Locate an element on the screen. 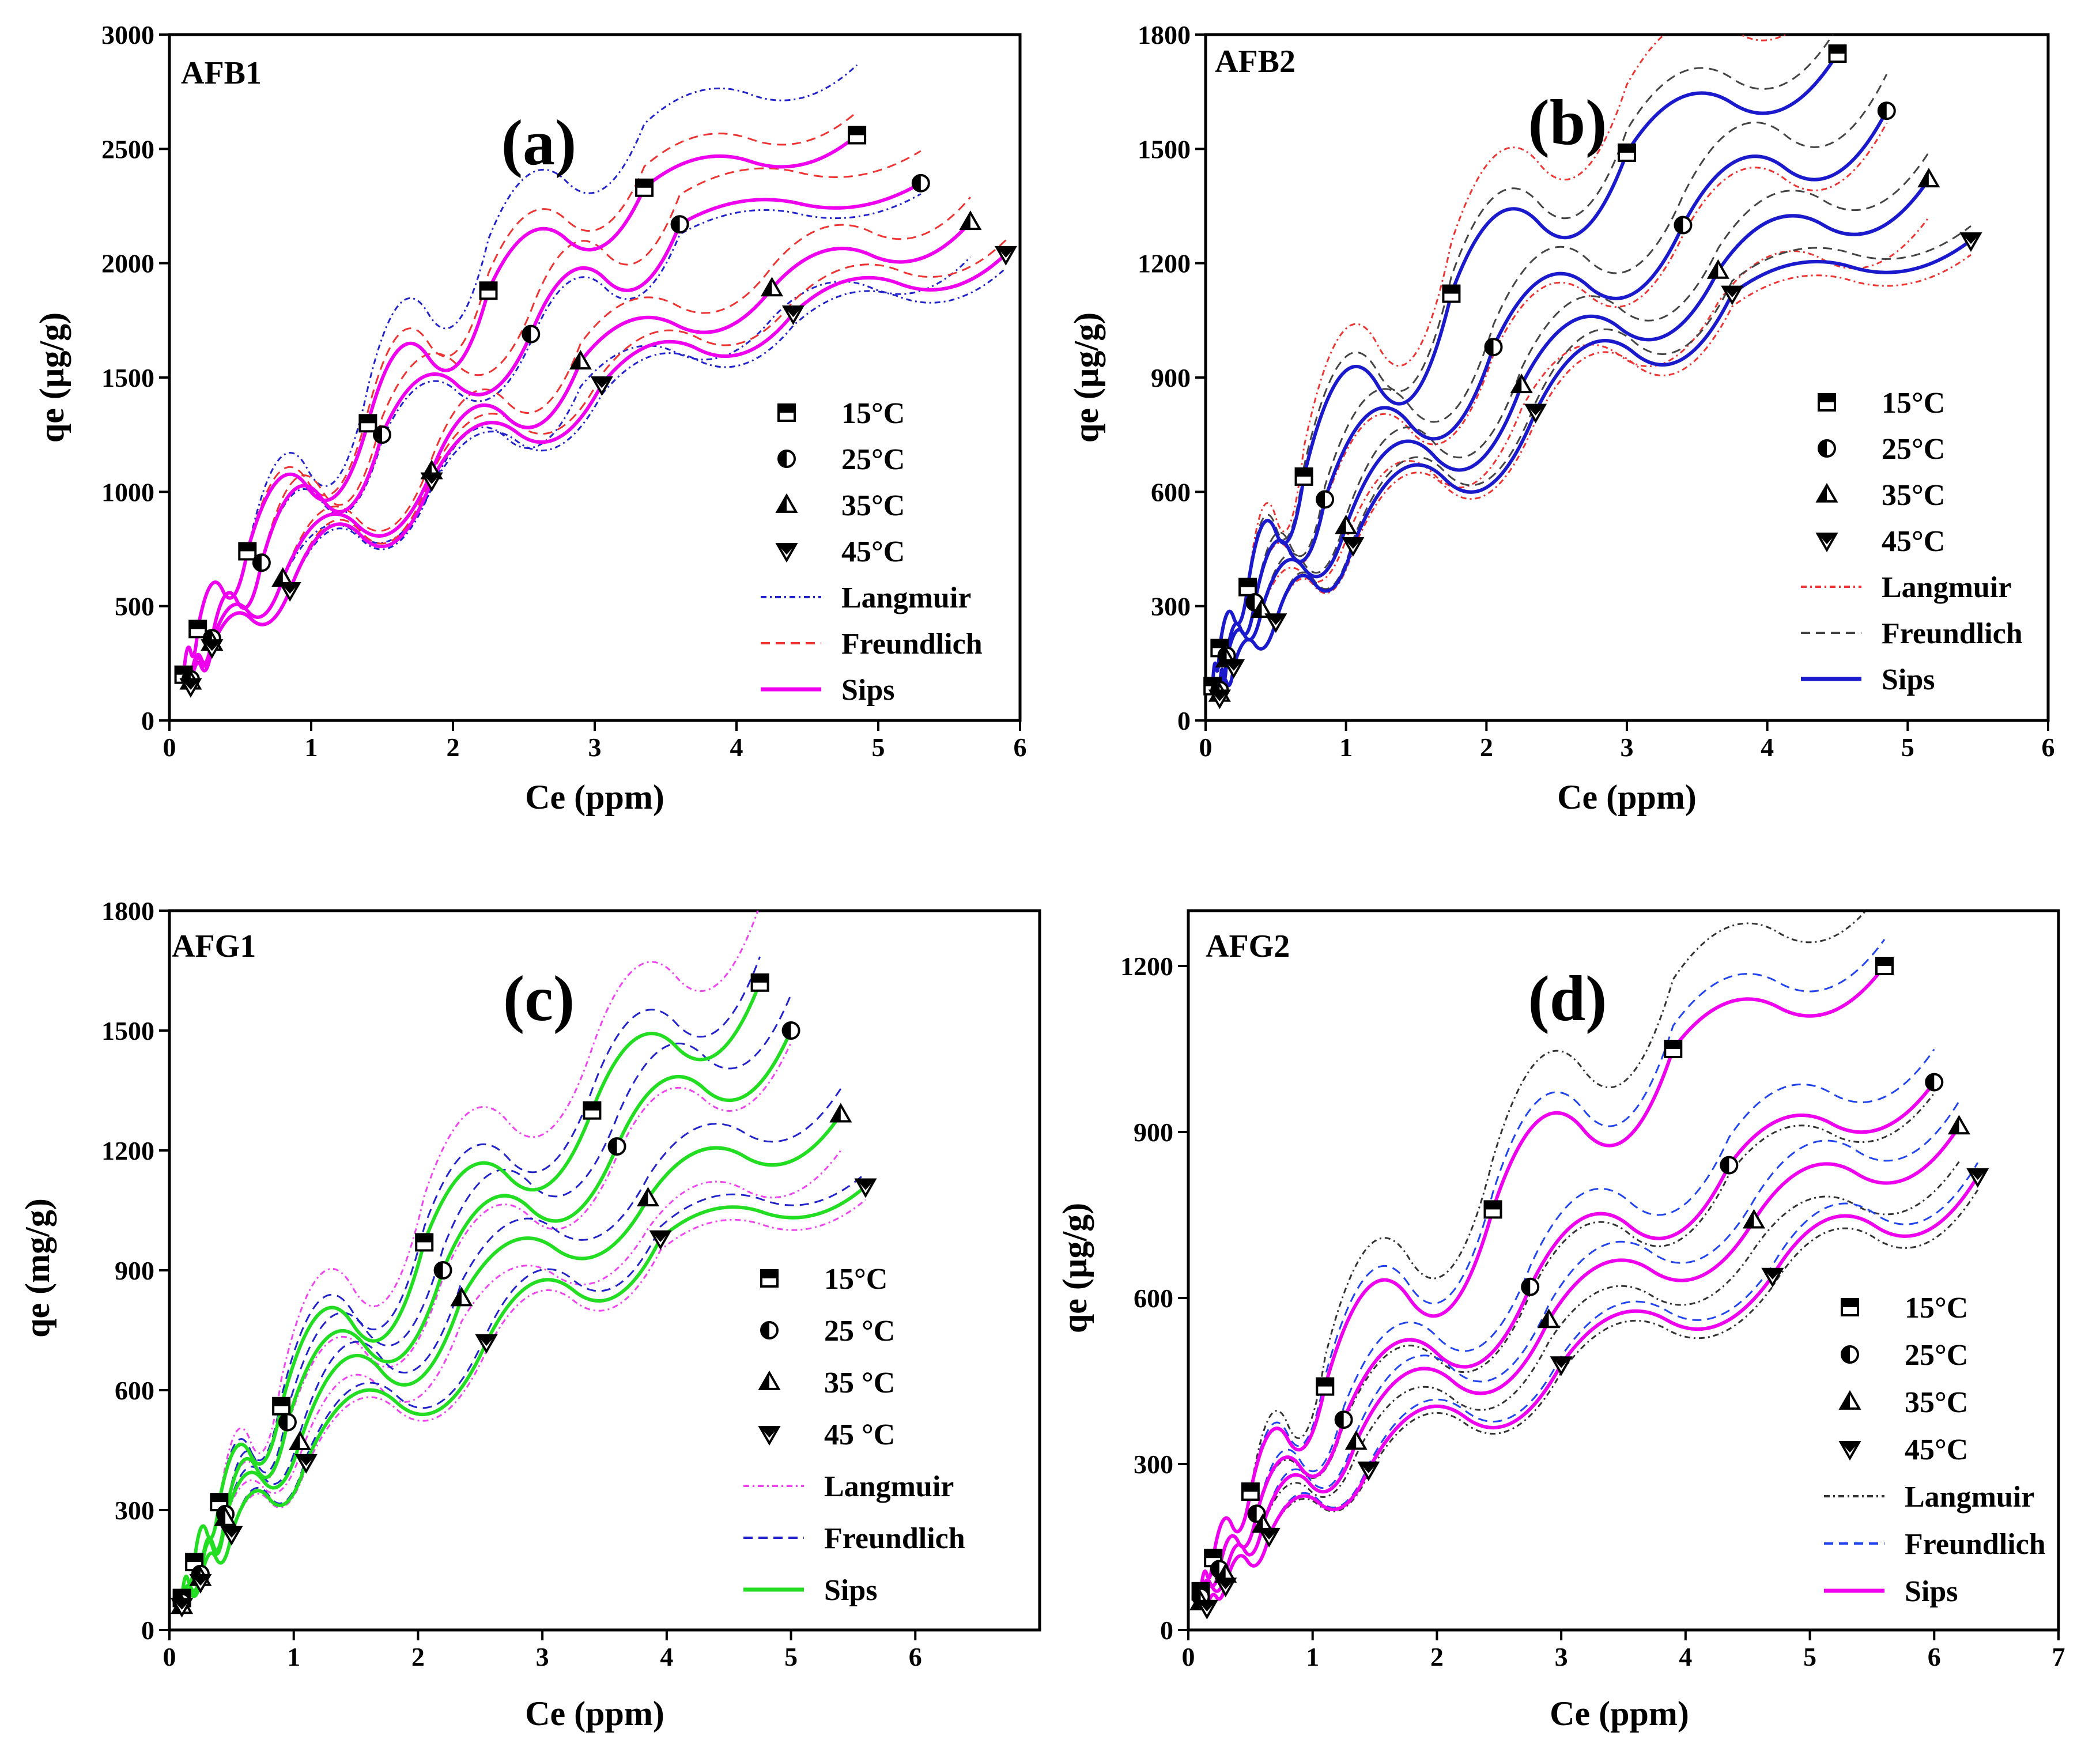  panel-id-label: AFB1 is located at coordinates (221, 73).